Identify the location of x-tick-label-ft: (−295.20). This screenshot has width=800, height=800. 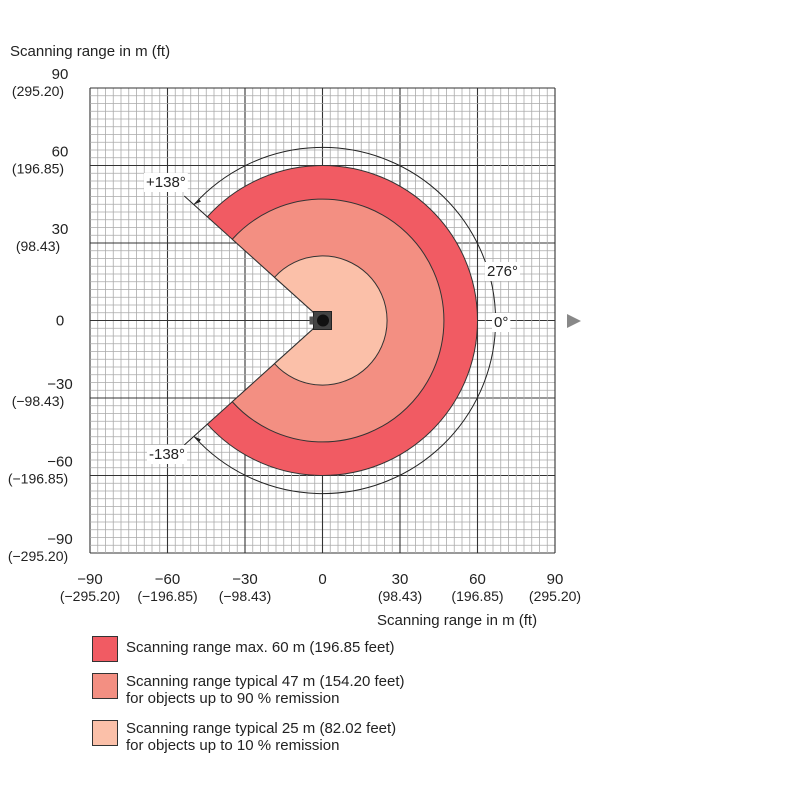
(90, 596).